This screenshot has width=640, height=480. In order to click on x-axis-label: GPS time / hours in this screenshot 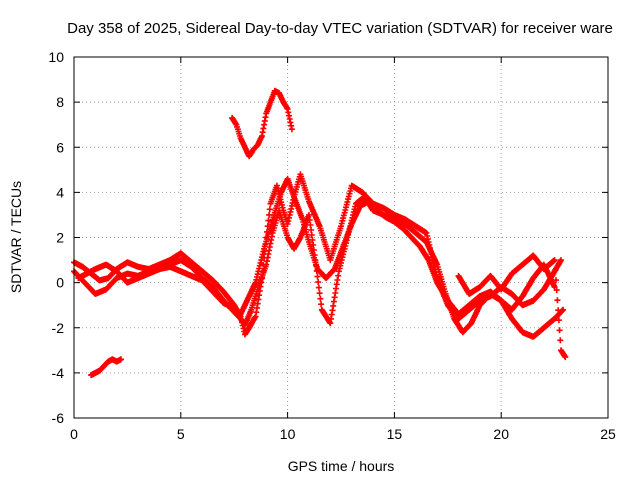, I will do `click(341, 466)`.